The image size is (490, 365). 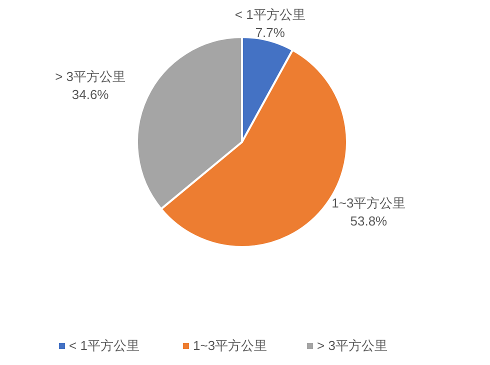 I want to click on data-label: 7.7%, so click(x=270, y=32).